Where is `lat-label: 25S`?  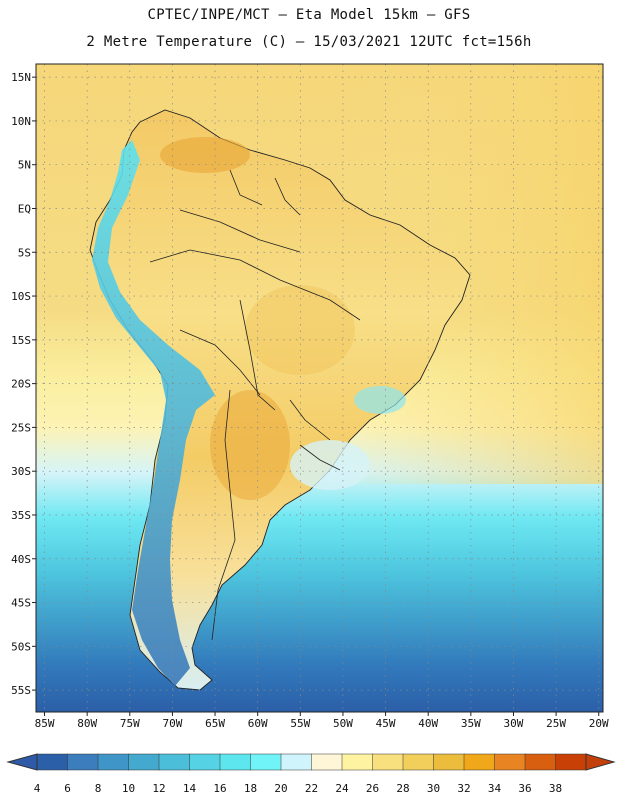
lat-label: 25S is located at coordinates (21, 427).